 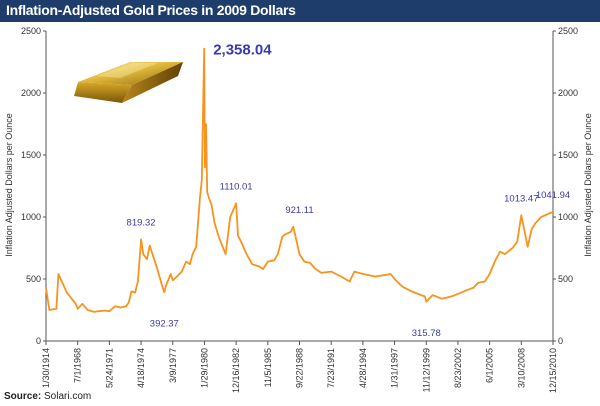 I want to click on y-tick-label-right: 0, so click(x=560, y=341).